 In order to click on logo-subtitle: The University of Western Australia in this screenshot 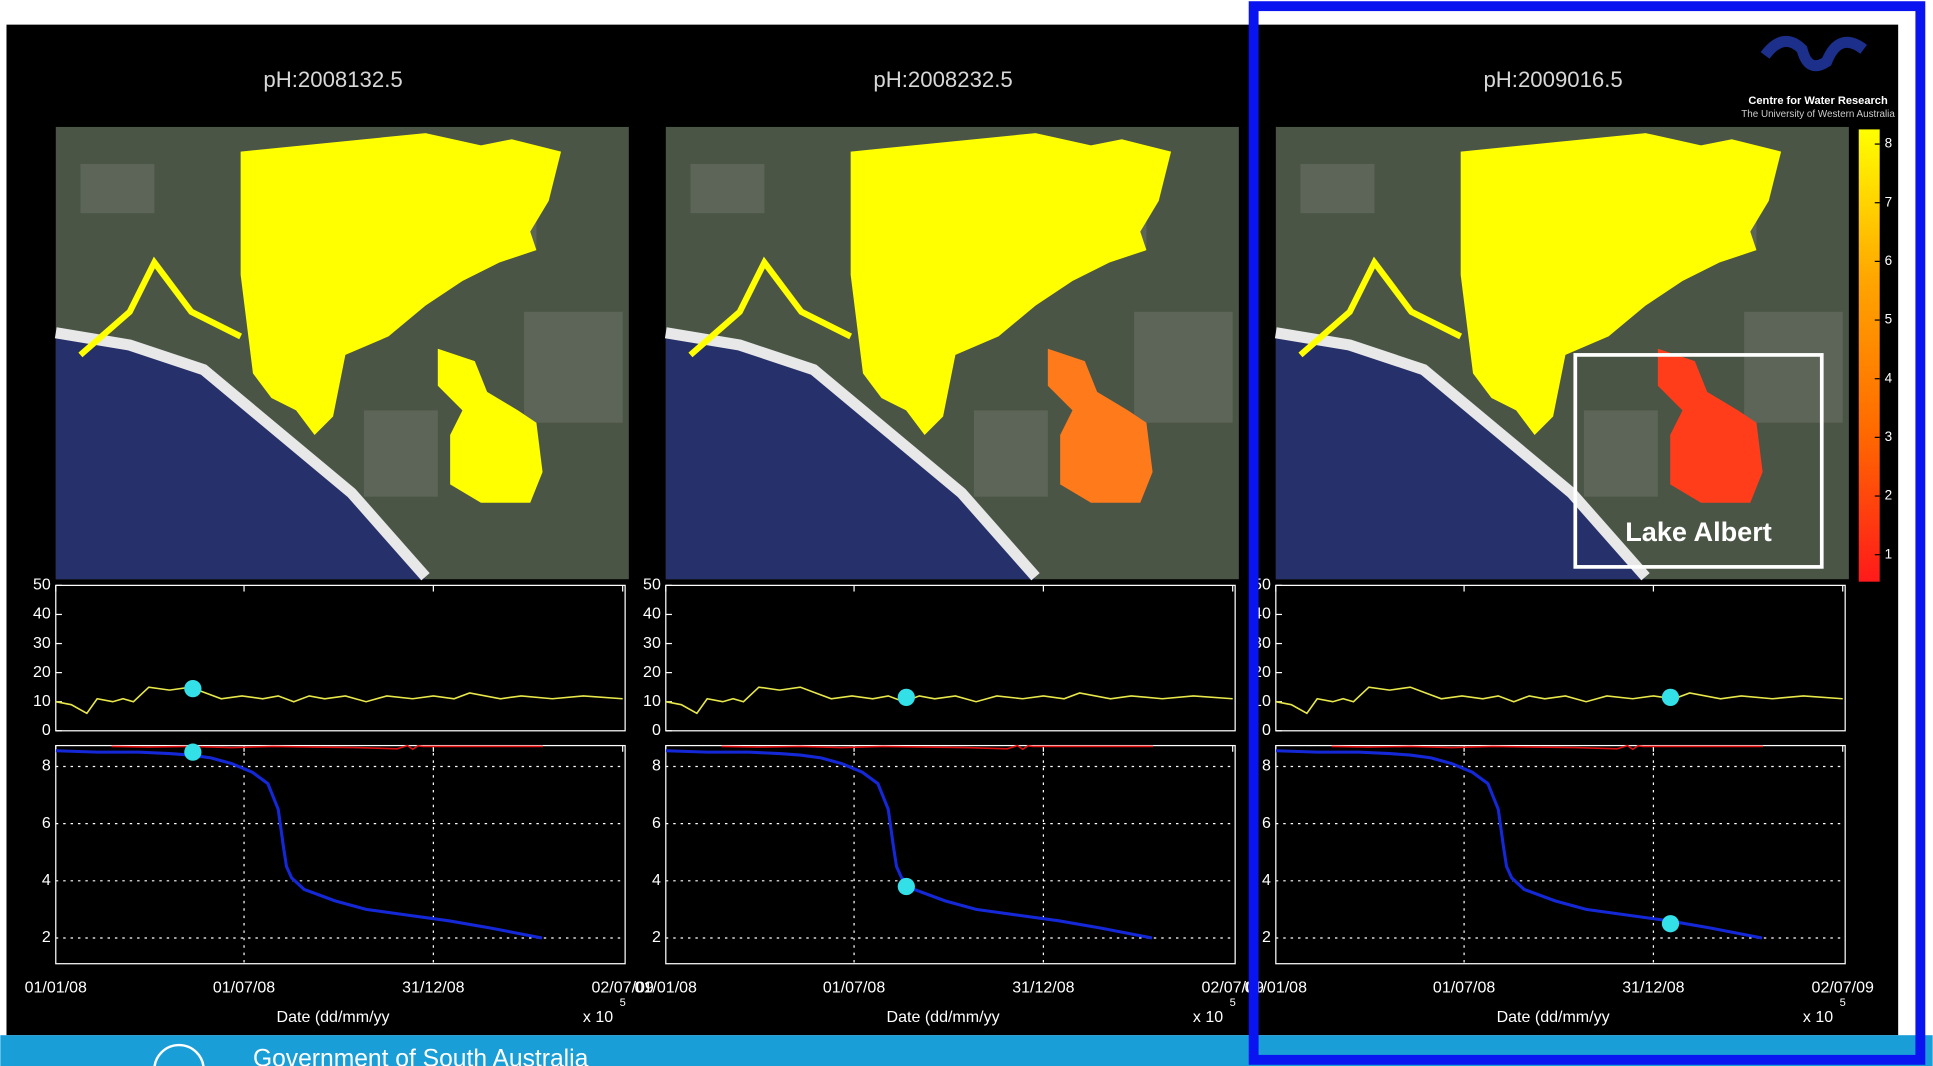, I will do `click(1818, 114)`.